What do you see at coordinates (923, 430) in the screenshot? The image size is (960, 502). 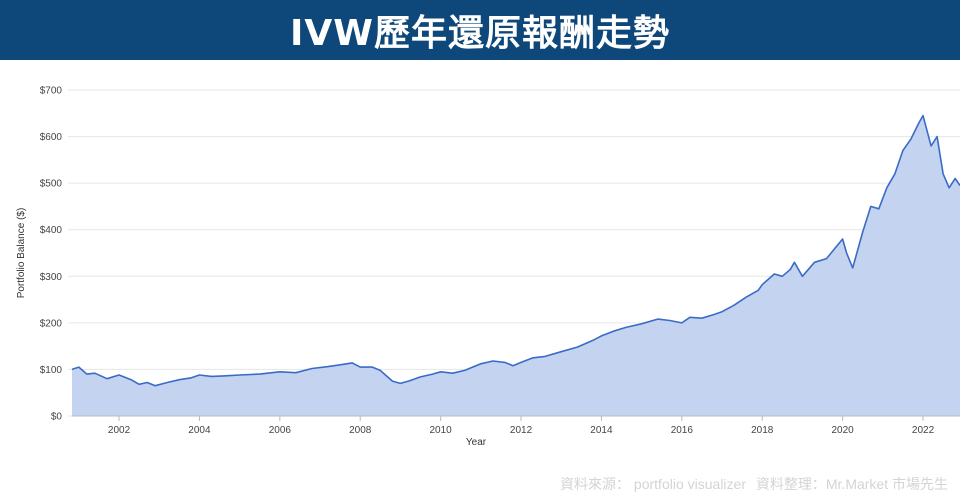 I see `x-tick-label: 2022` at bounding box center [923, 430].